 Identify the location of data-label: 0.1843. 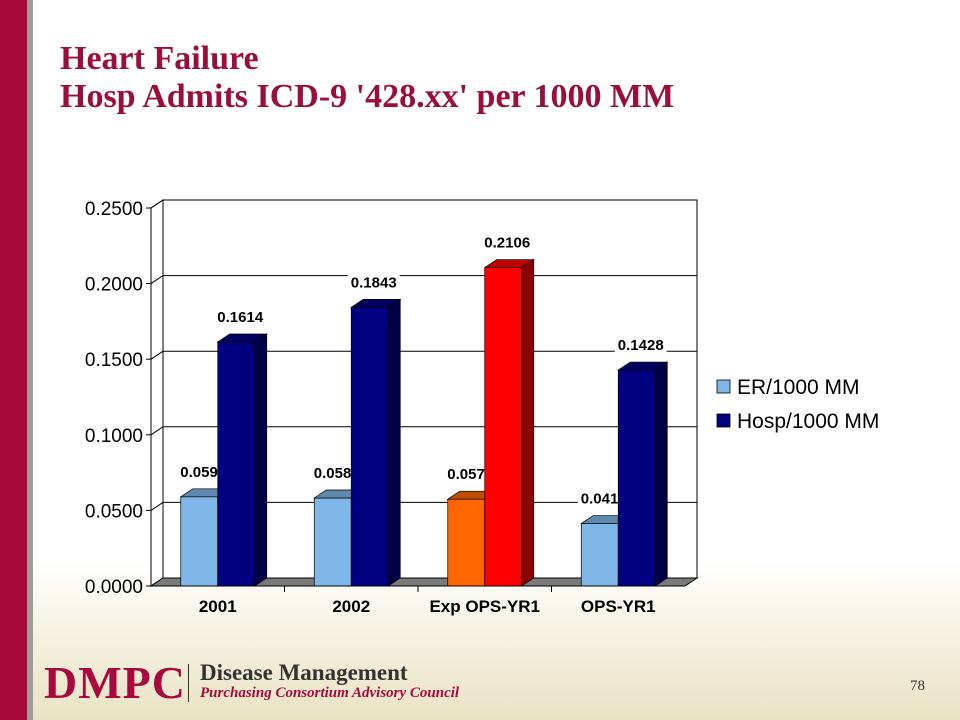
(374, 282).